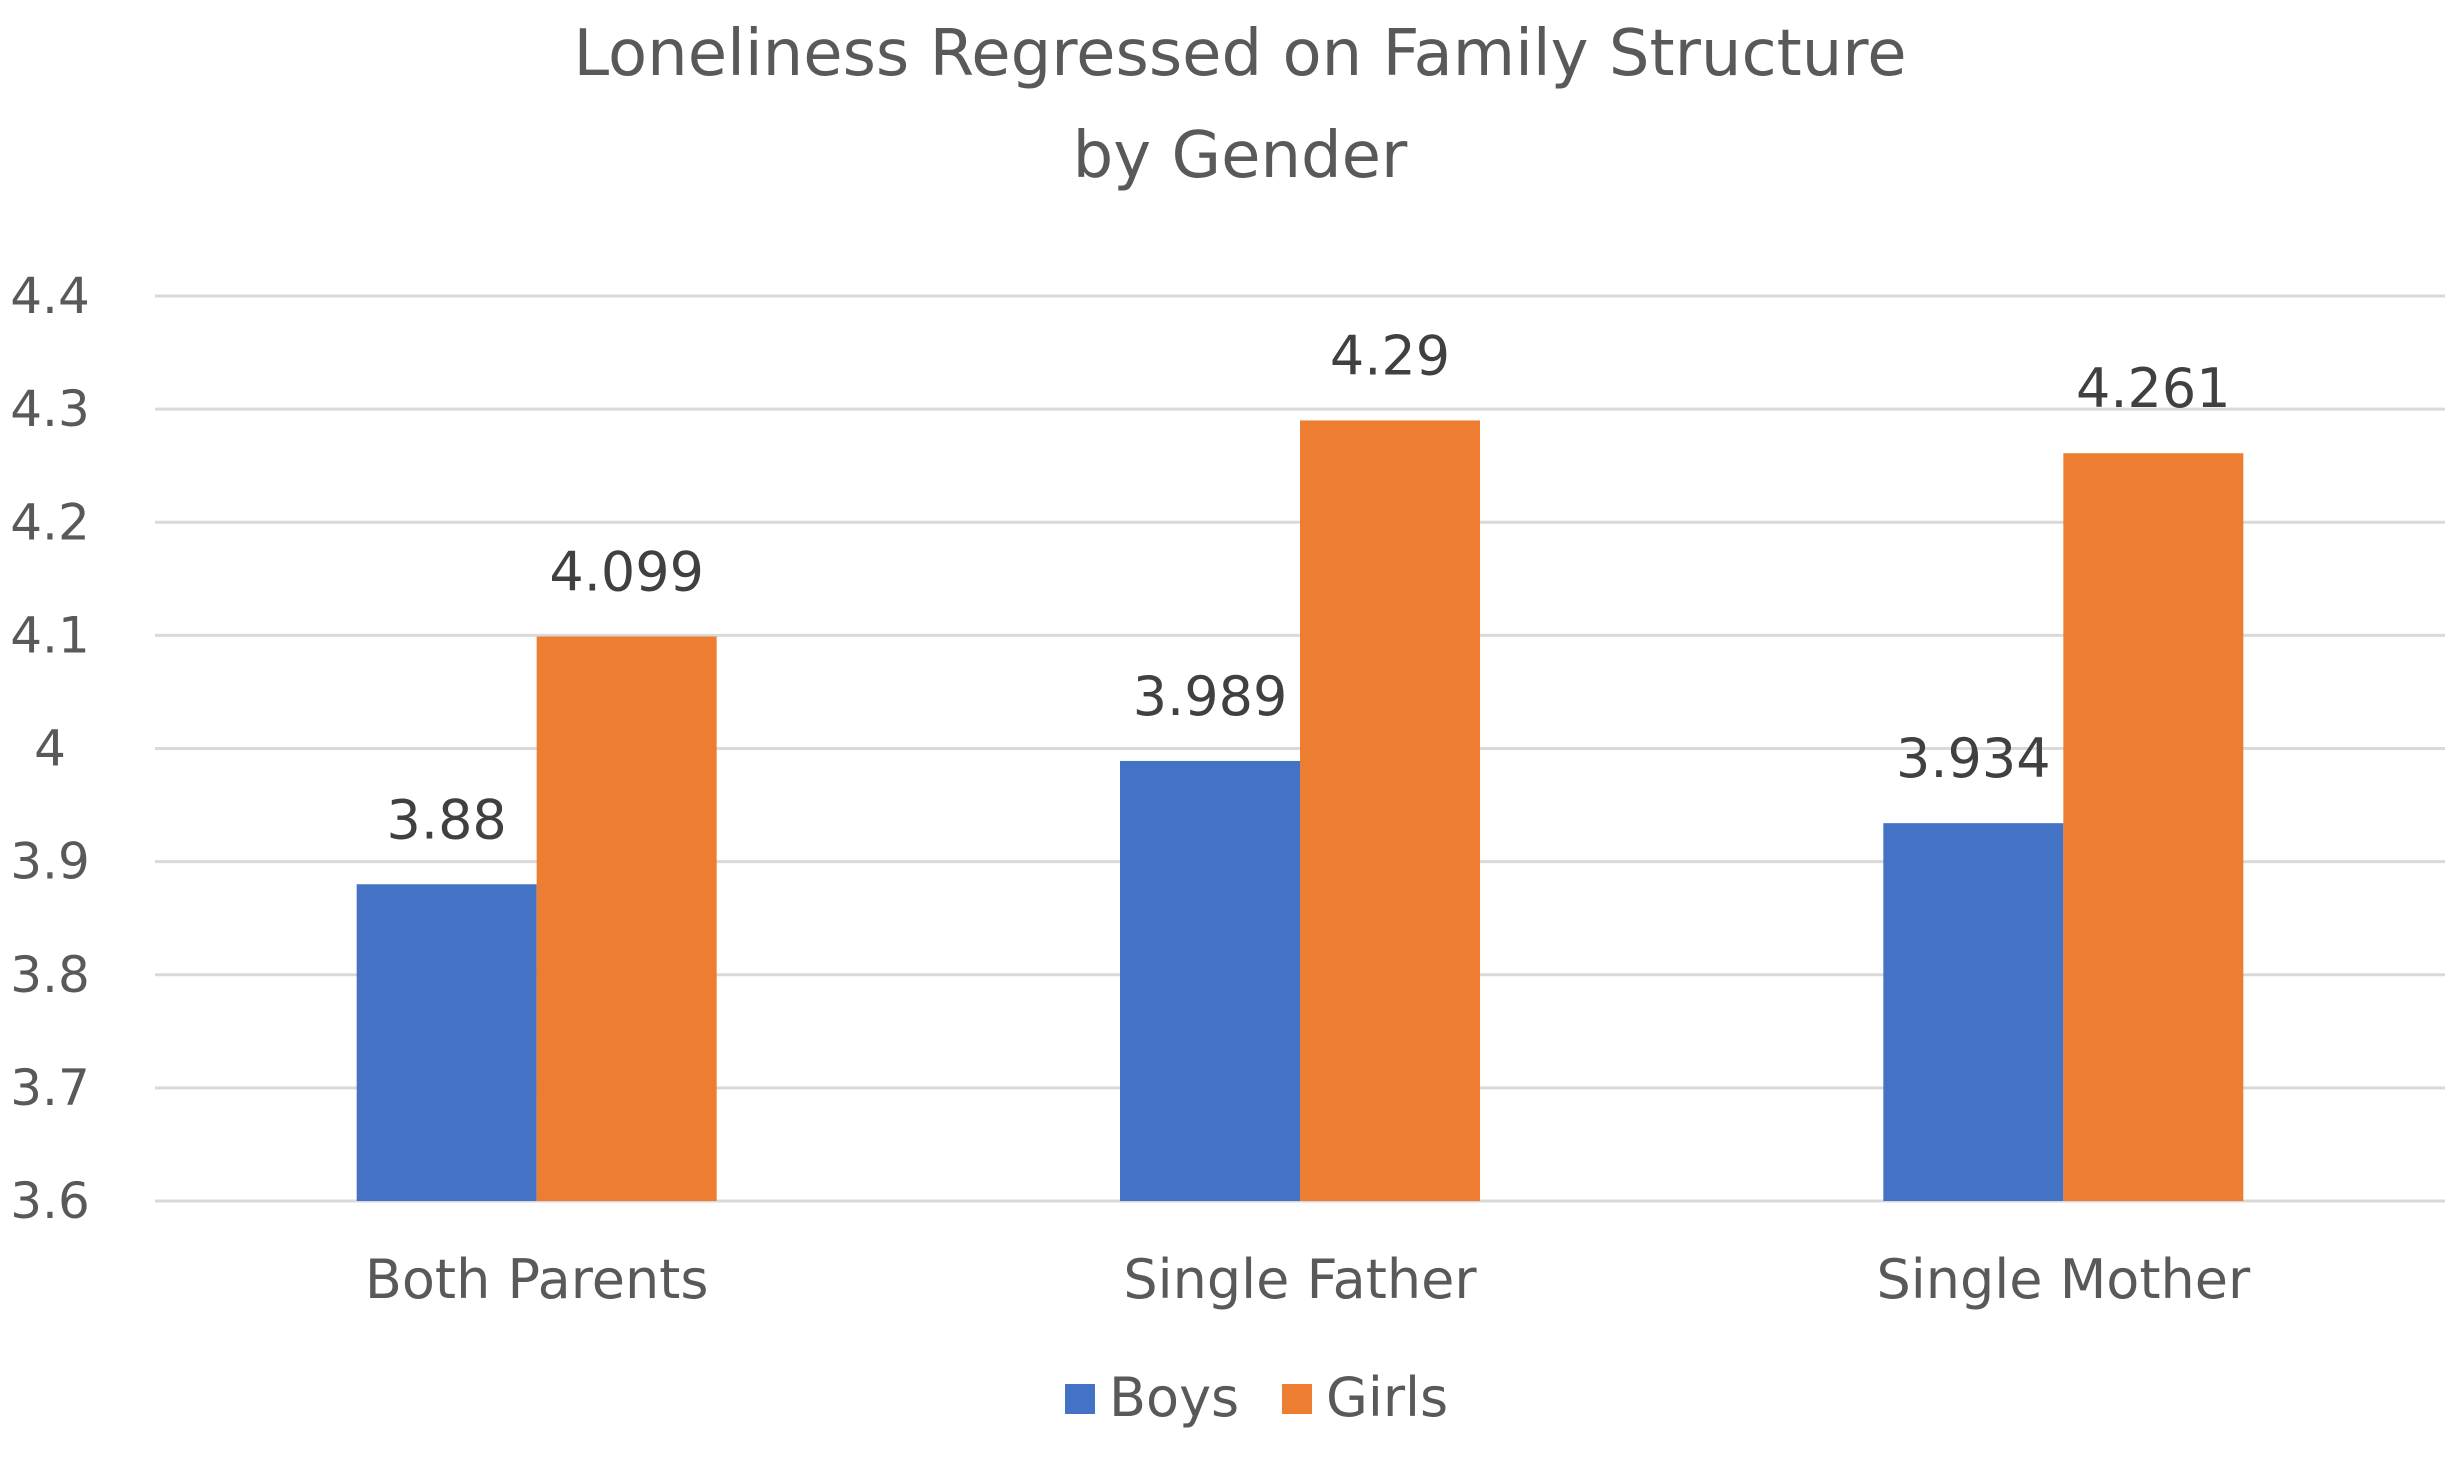 This screenshot has height=1465, width=2458. What do you see at coordinates (1210, 696) in the screenshot?
I see `data-label-boys-single-father: 3.989` at bounding box center [1210, 696].